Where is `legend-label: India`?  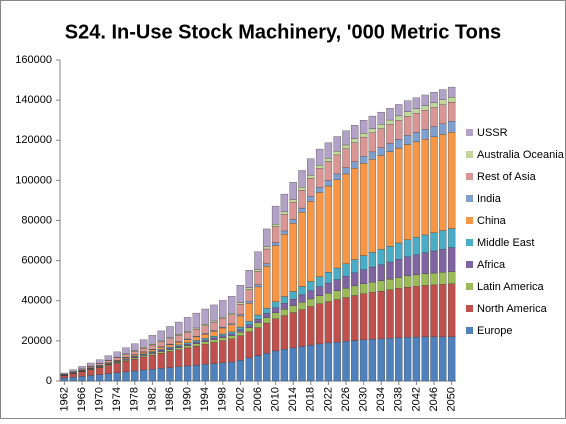 legend-label: India is located at coordinates (489, 199).